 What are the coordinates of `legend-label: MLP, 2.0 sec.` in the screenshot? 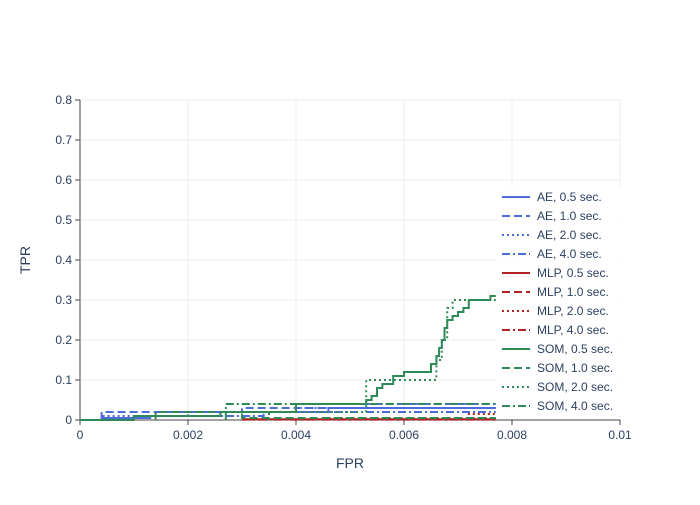 It's located at (573, 311).